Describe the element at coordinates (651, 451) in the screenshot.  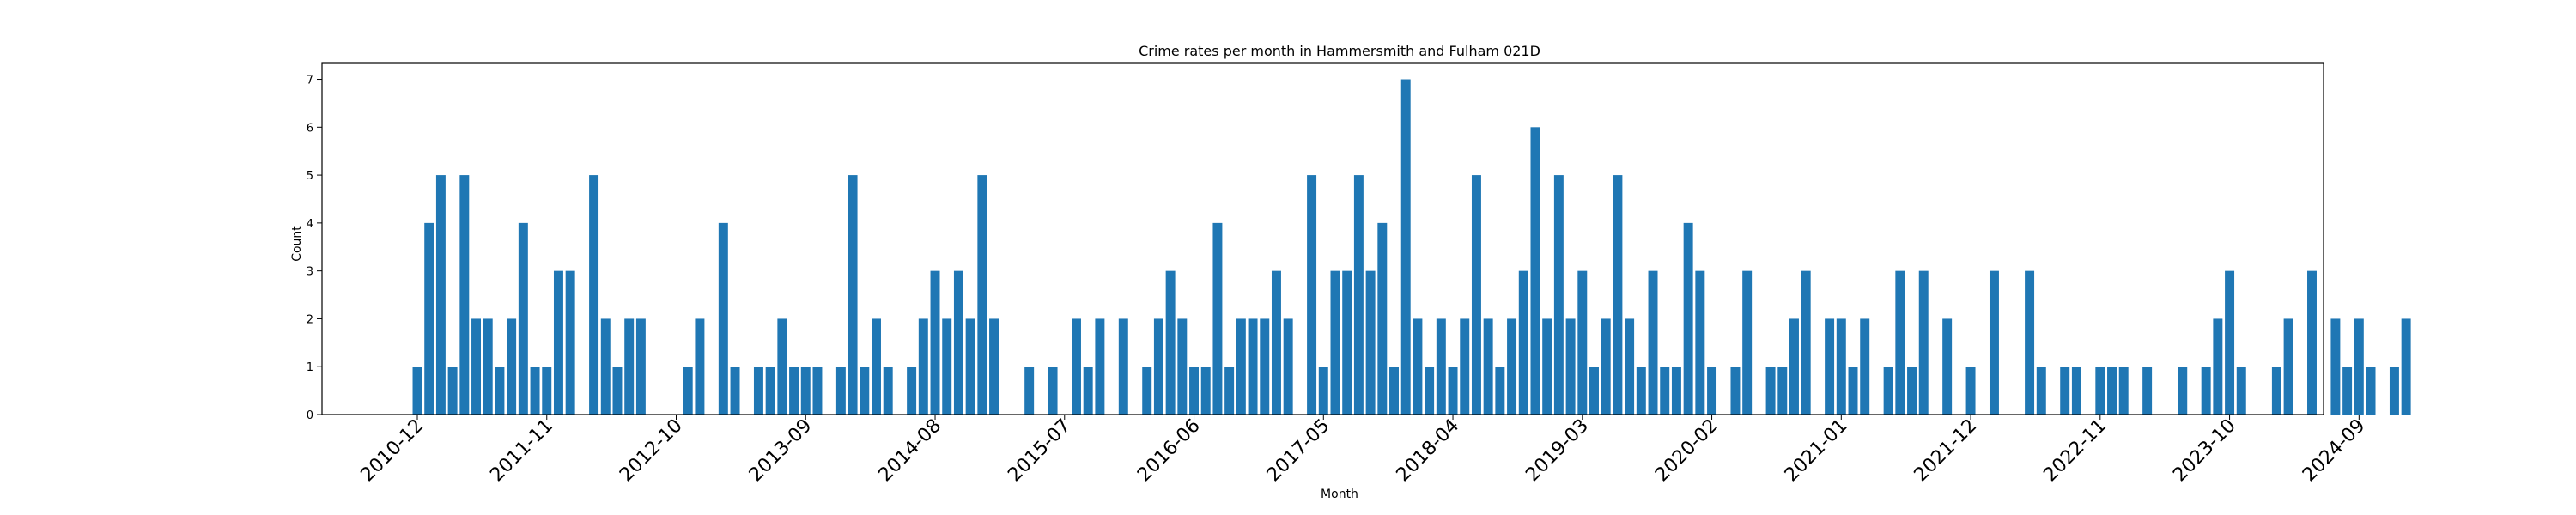
I see `x-tick-label: 2012-10` at that location.